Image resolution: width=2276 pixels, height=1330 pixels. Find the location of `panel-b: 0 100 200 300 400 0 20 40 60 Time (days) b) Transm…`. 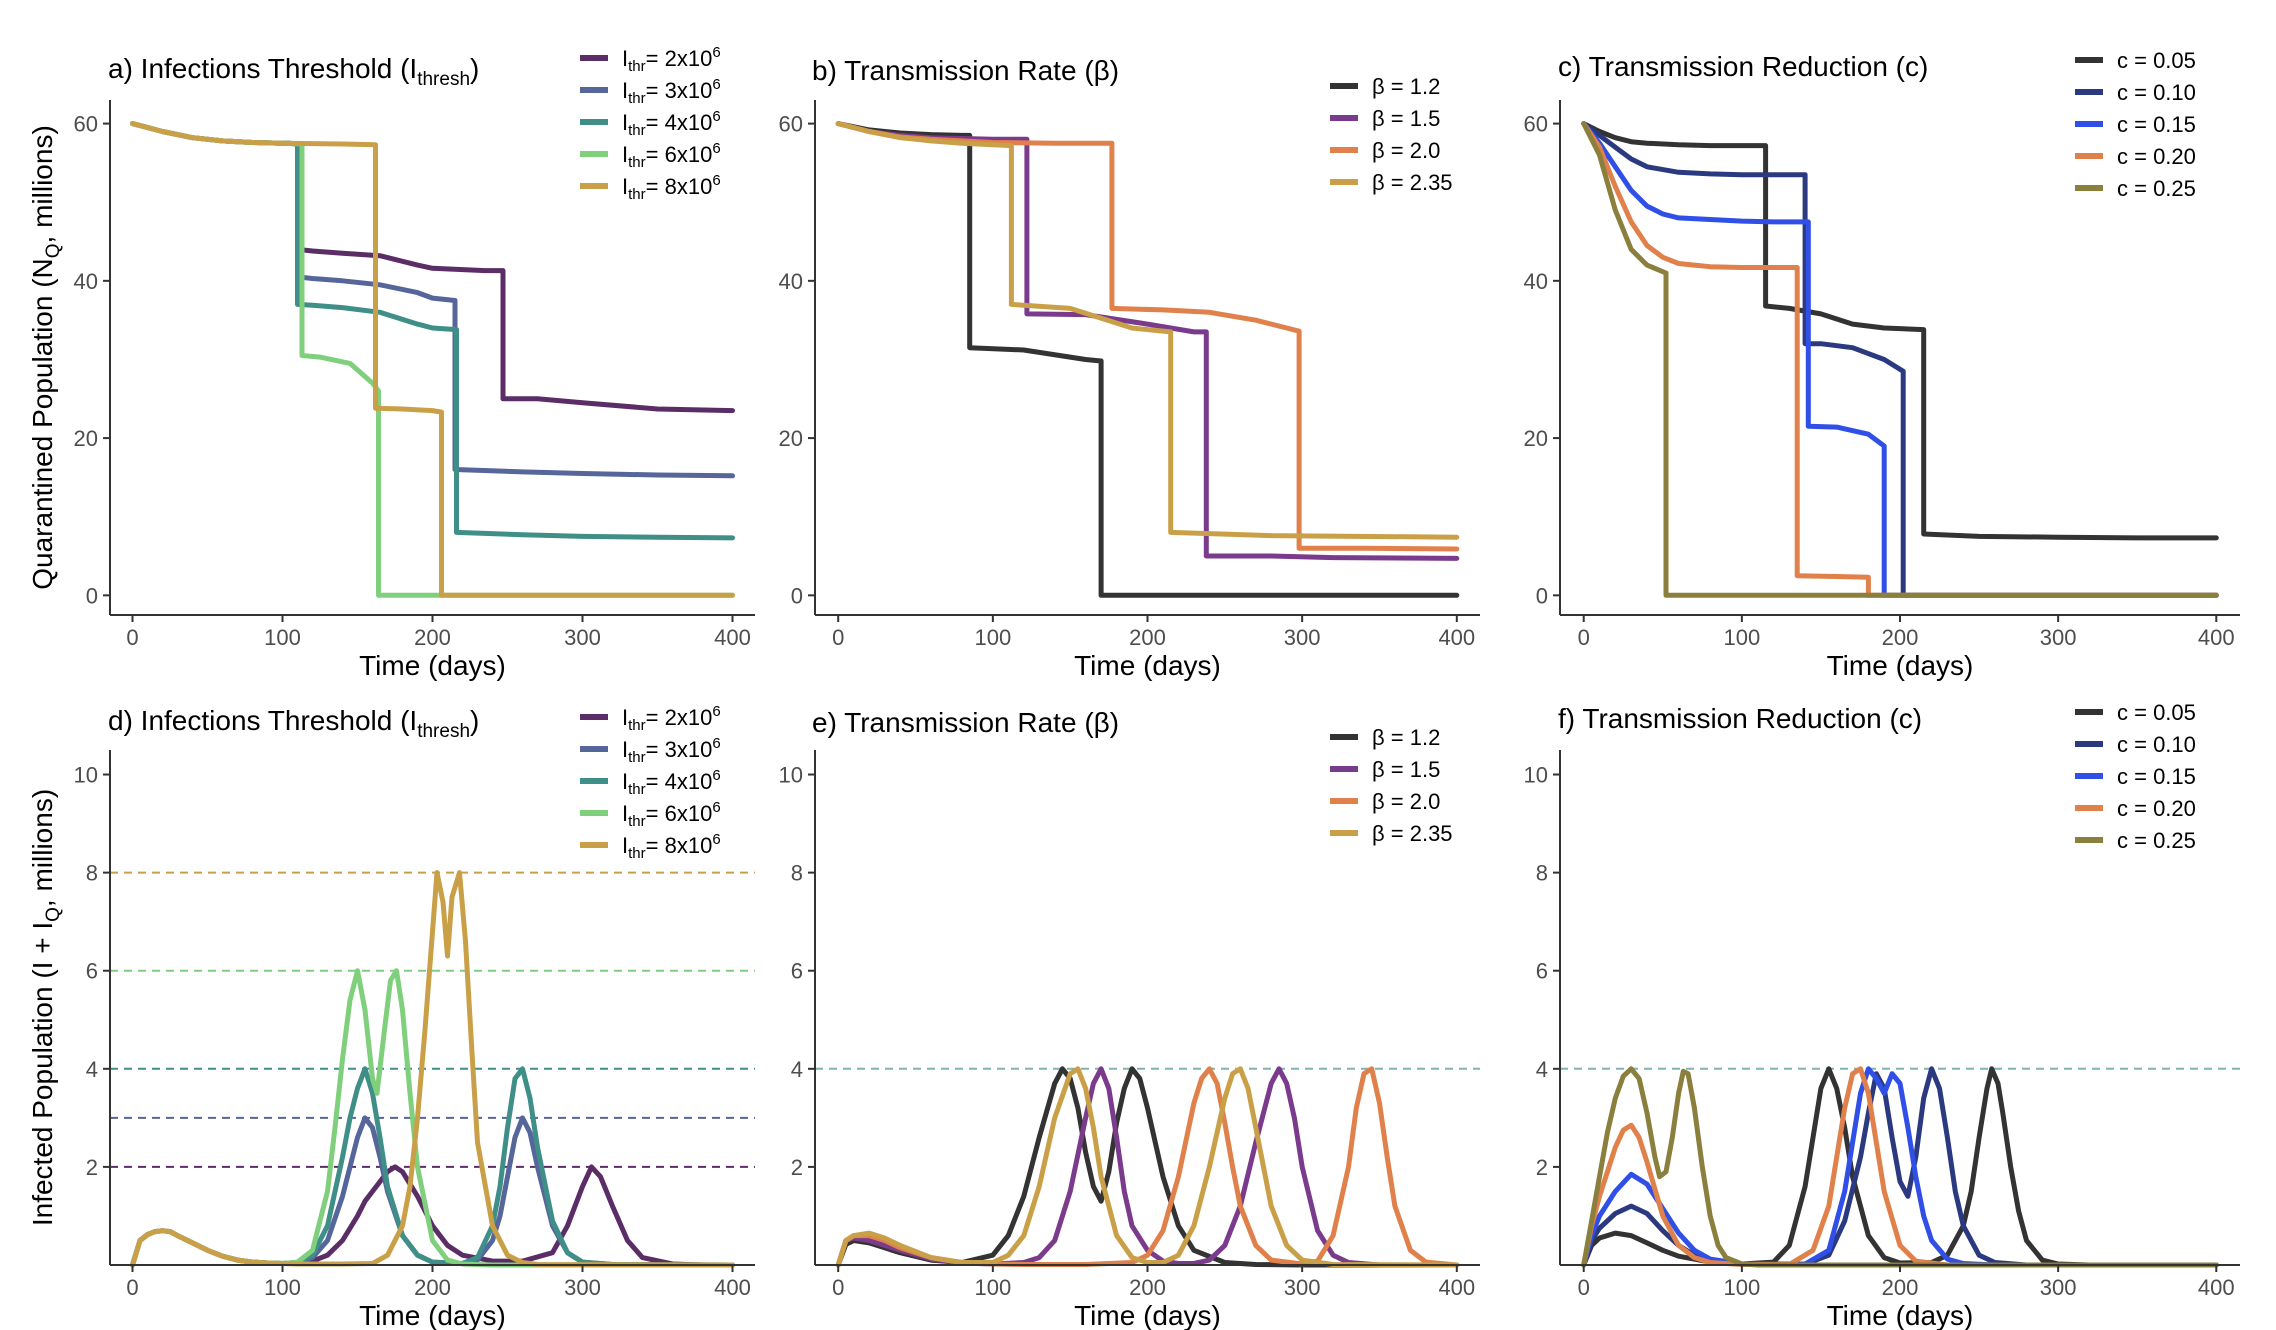

panel-b: 0 100 200 300 400 0 20 40 60 Time (days) b) Transm… is located at coordinates (1129, 368).